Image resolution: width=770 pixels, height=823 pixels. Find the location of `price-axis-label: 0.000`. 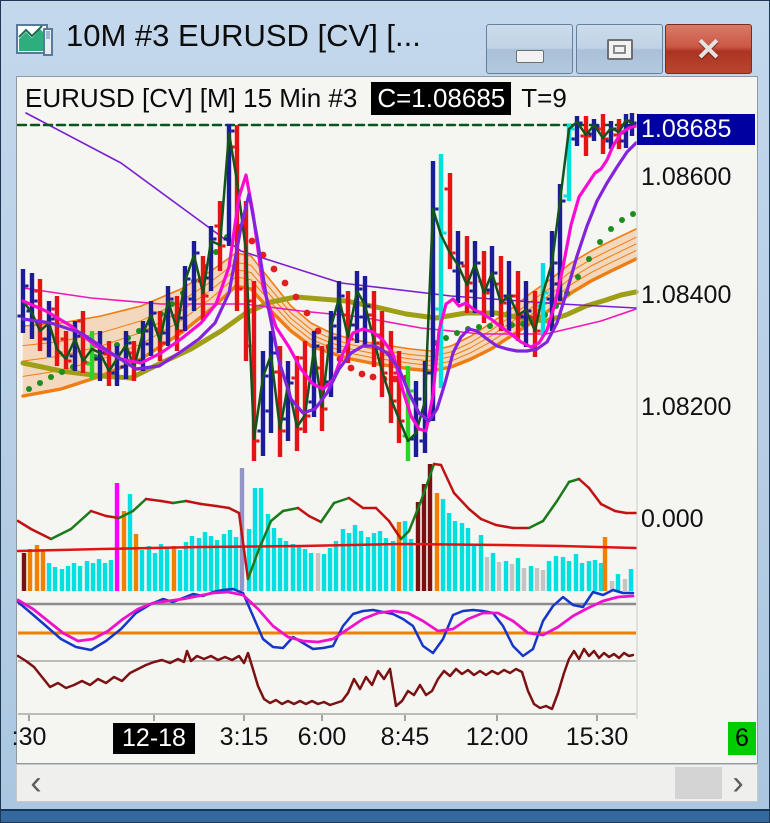

price-axis-label: 0.000 is located at coordinates (672, 519).